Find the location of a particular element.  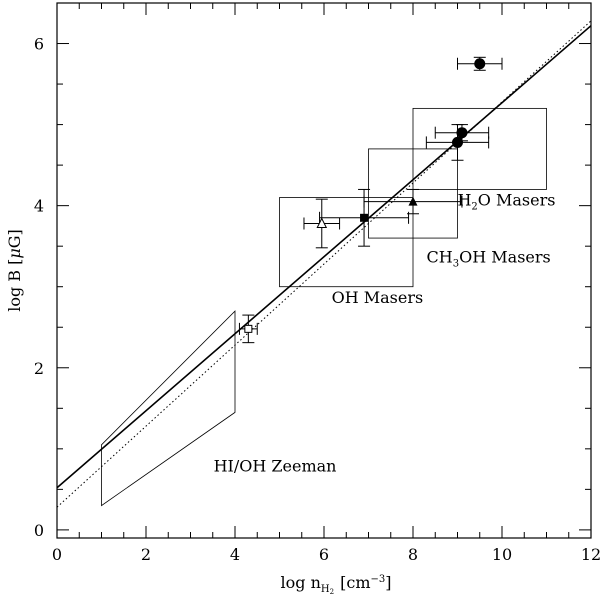

x-tick-label: 0 is located at coordinates (57, 554).